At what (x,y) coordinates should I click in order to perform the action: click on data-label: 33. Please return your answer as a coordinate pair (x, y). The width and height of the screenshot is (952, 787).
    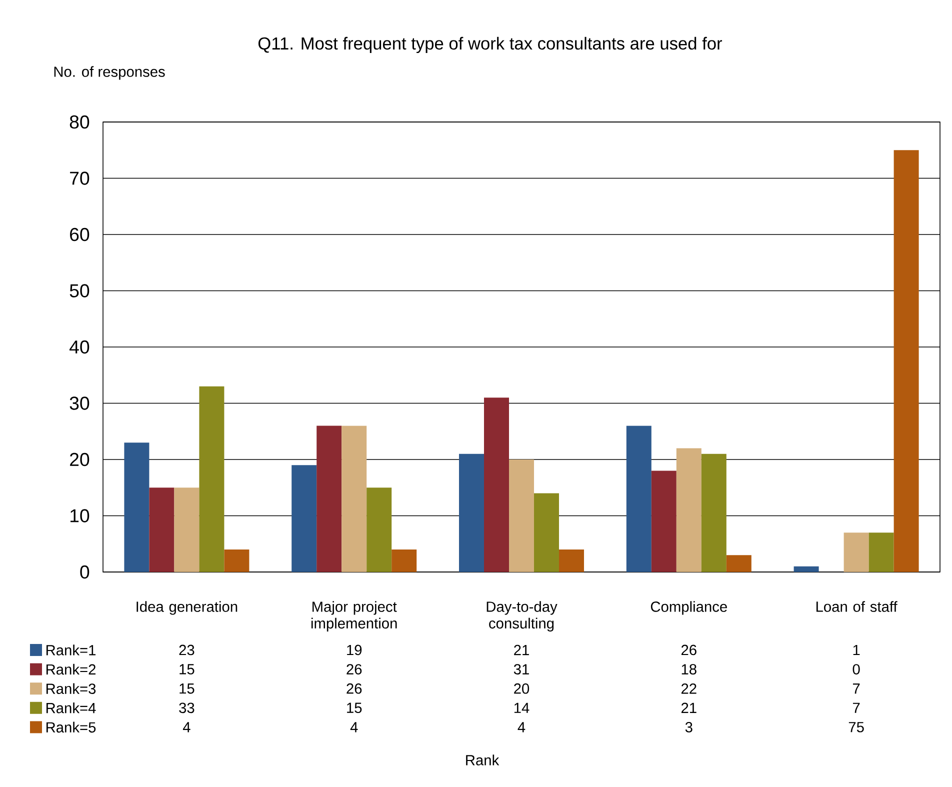
    Looking at the image, I should click on (186, 708).